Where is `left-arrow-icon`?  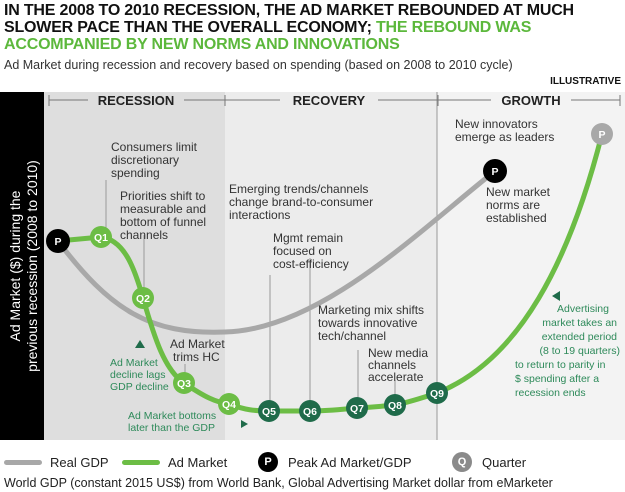 left-arrow-icon is located at coordinates (556, 296).